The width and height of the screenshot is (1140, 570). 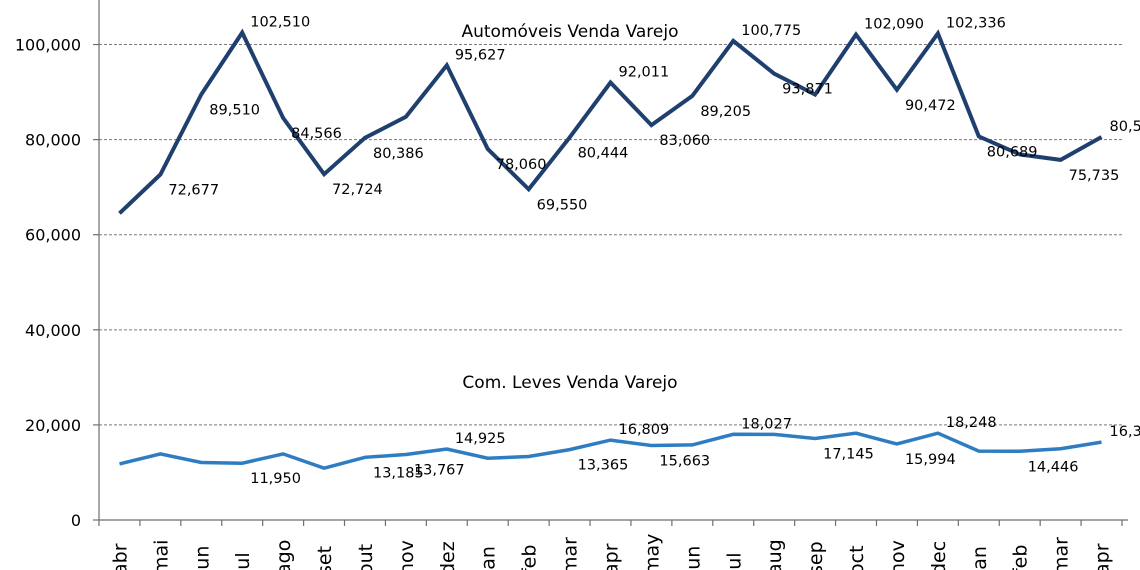 I want to click on data-label: 102,090, so click(x=894, y=25).